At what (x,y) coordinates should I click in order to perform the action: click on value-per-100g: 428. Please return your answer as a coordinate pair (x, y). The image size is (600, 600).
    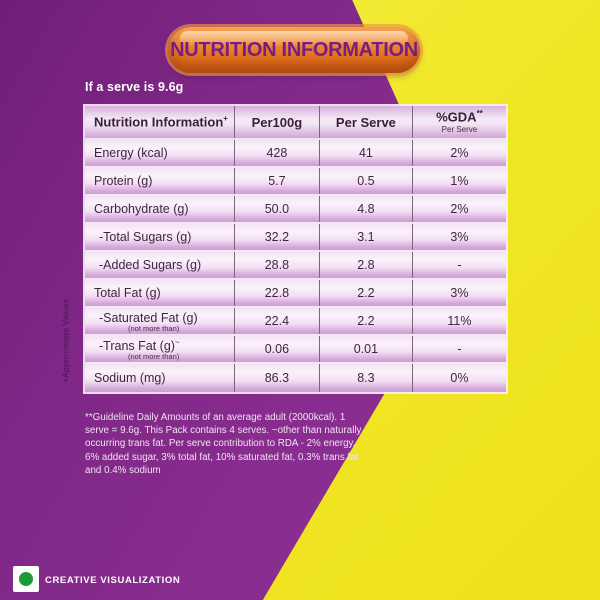
    Looking at the image, I should click on (277, 153).